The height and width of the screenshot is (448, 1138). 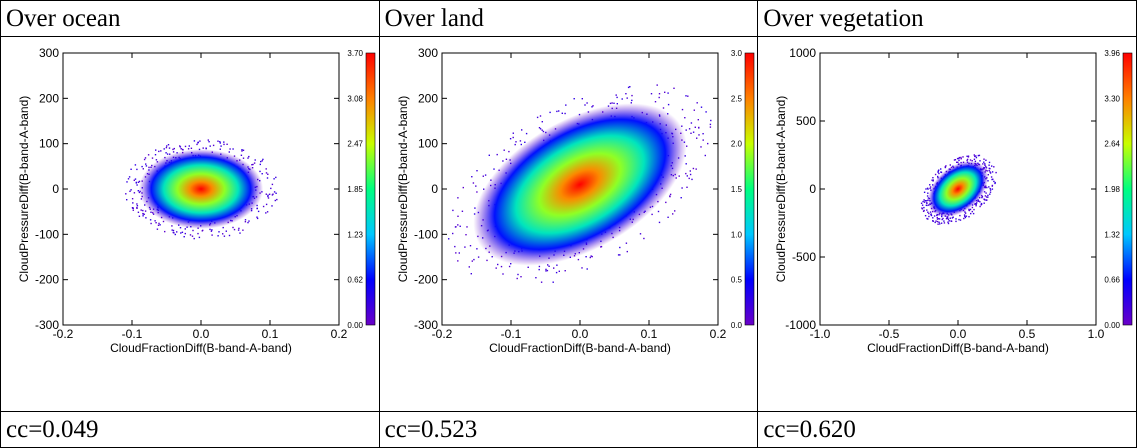 What do you see at coordinates (426, 280) in the screenshot?
I see `y-tick-label: -200` at bounding box center [426, 280].